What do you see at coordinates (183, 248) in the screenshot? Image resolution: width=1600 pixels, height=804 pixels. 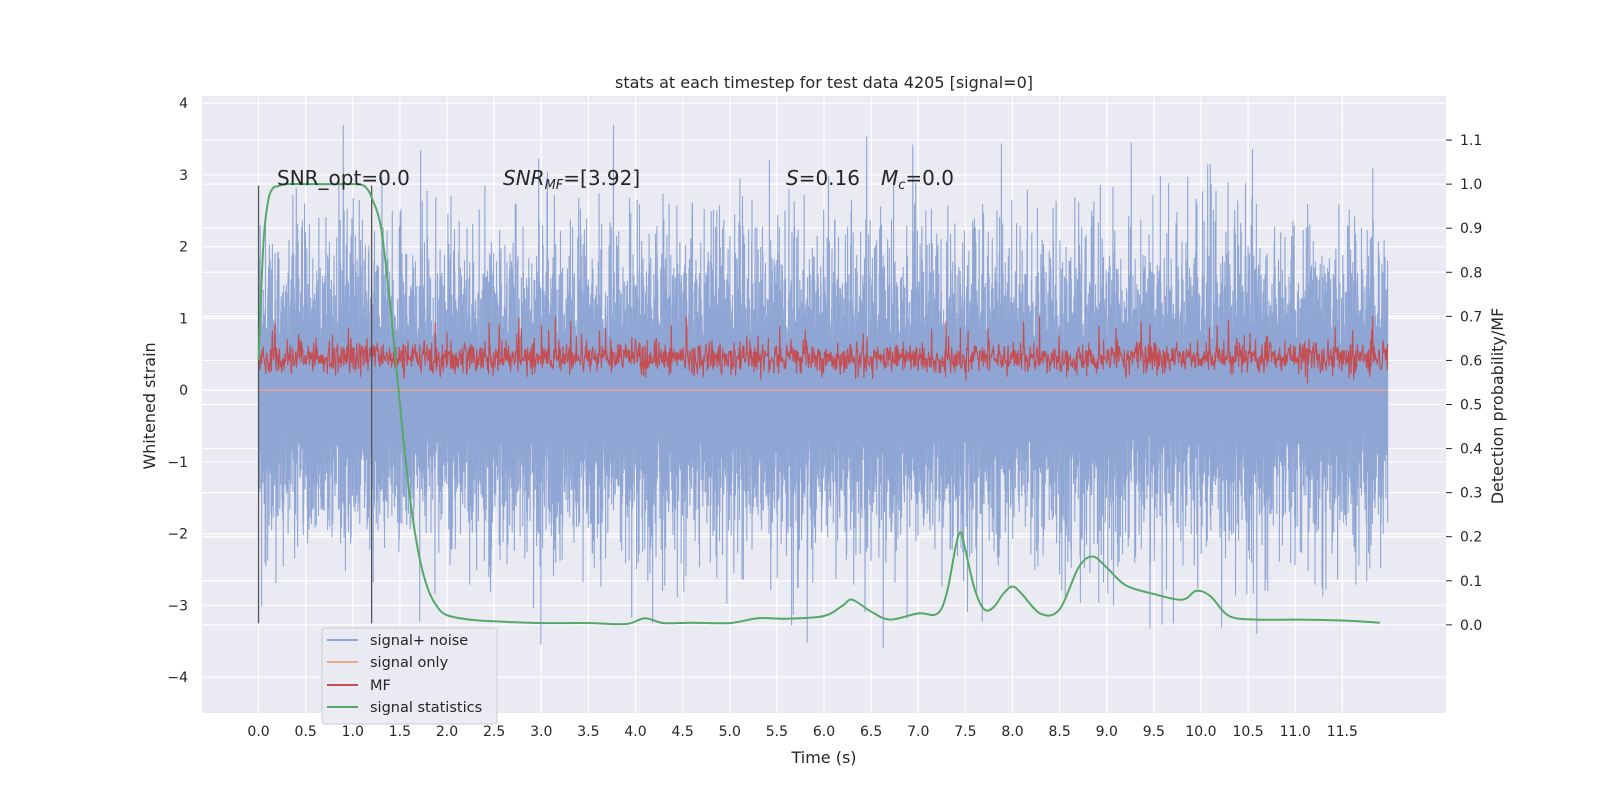 I see `y-tick-label: 2` at bounding box center [183, 248].